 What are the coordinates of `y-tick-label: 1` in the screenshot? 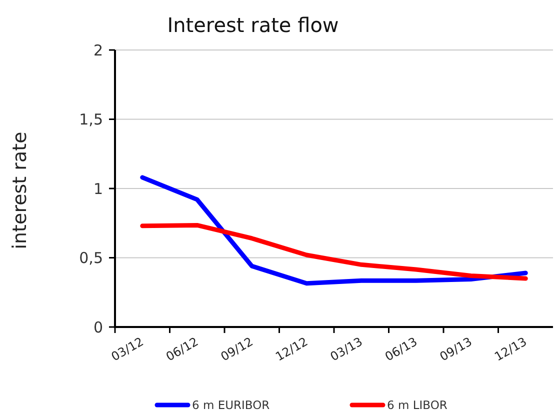 It's located at (98, 189).